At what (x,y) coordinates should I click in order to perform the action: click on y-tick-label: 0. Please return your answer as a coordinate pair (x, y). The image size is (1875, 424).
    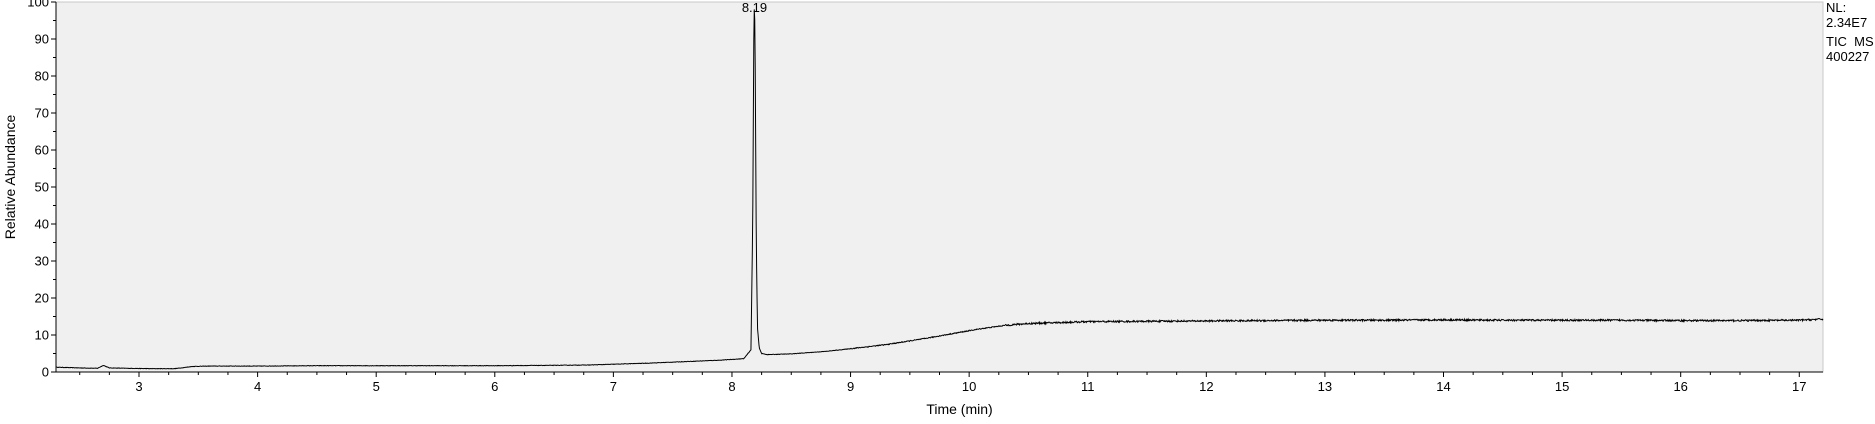
    Looking at the image, I should click on (45, 372).